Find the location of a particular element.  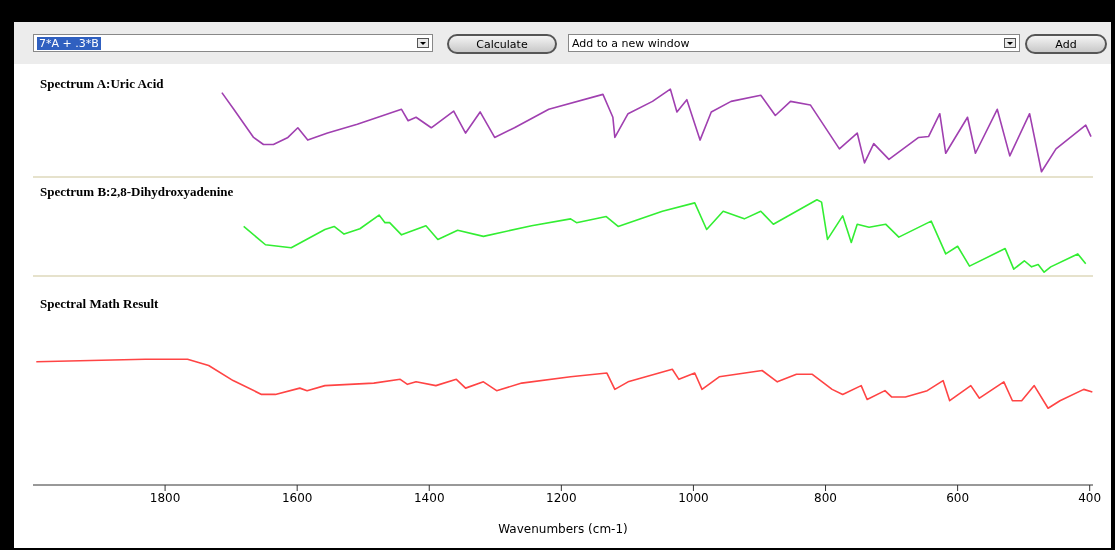

text: 7*A + .3*B is located at coordinates (69, 43).